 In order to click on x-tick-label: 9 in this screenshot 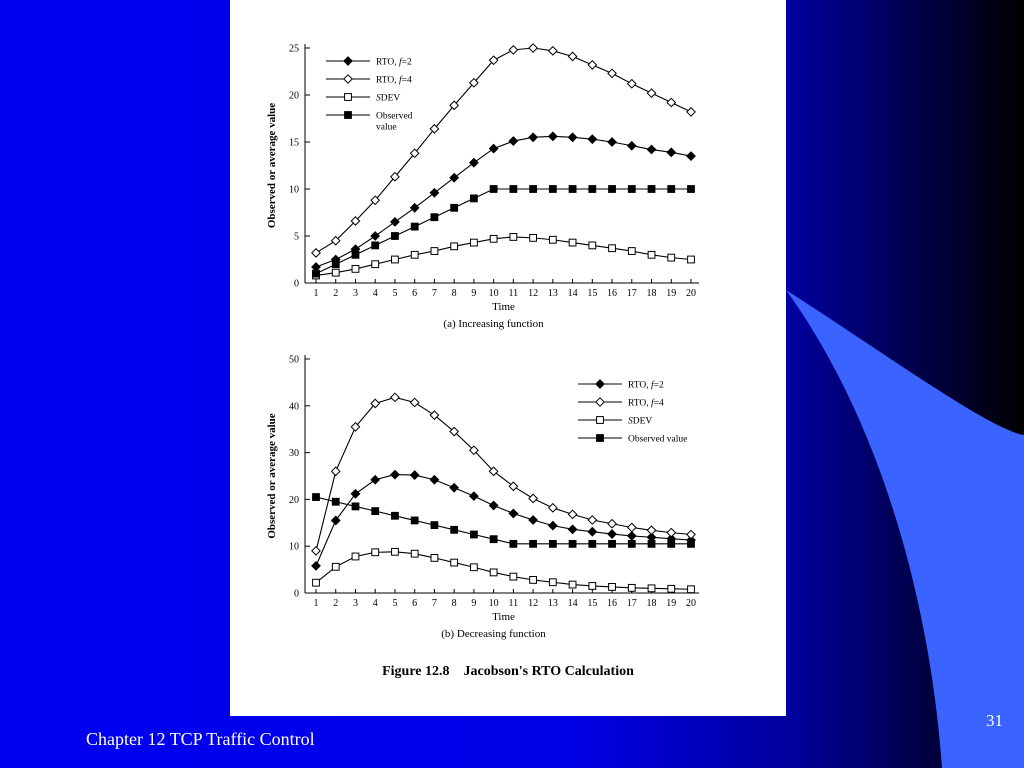, I will do `click(473, 293)`.